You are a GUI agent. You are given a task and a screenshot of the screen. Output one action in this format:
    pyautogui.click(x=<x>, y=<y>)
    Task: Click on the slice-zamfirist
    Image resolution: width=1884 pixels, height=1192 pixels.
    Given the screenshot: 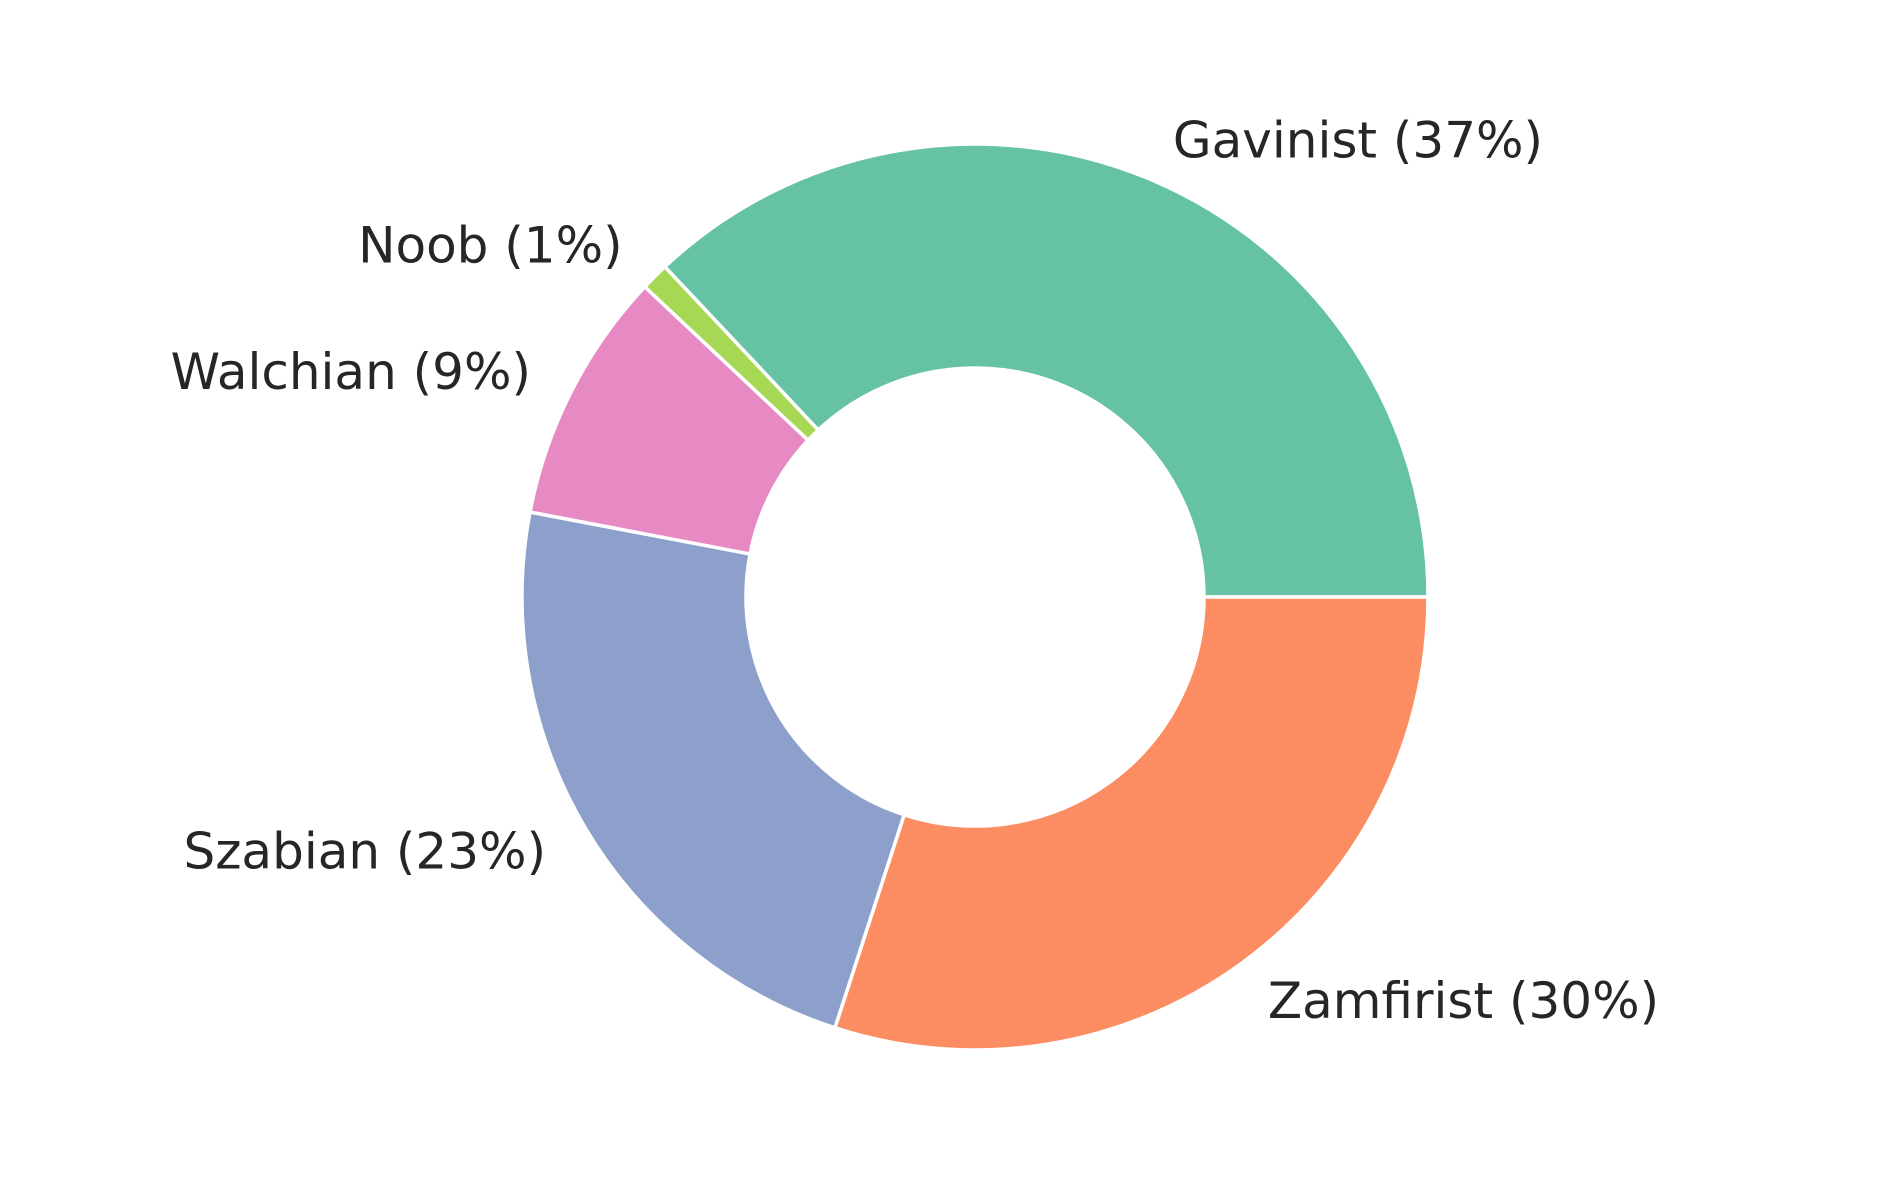 What is the action you would take?
    pyautogui.click(x=1131, y=823)
    